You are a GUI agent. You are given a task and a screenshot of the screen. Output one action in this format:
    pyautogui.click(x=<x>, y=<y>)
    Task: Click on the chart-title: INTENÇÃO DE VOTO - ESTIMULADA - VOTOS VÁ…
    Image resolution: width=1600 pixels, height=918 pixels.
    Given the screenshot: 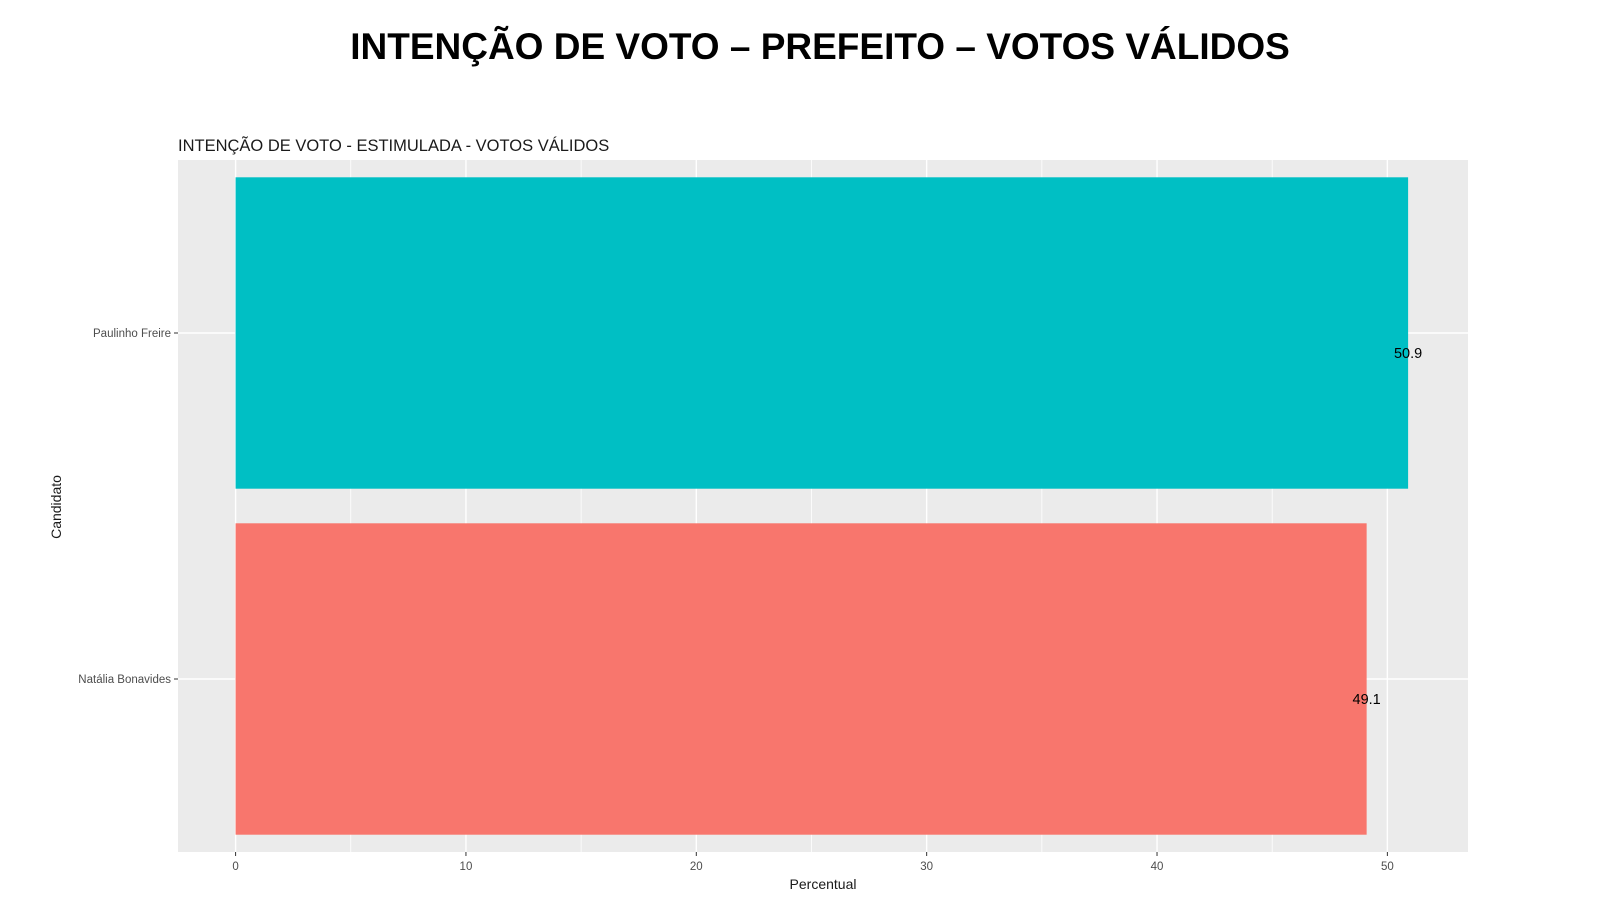 What is the action you would take?
    pyautogui.click(x=393, y=145)
    